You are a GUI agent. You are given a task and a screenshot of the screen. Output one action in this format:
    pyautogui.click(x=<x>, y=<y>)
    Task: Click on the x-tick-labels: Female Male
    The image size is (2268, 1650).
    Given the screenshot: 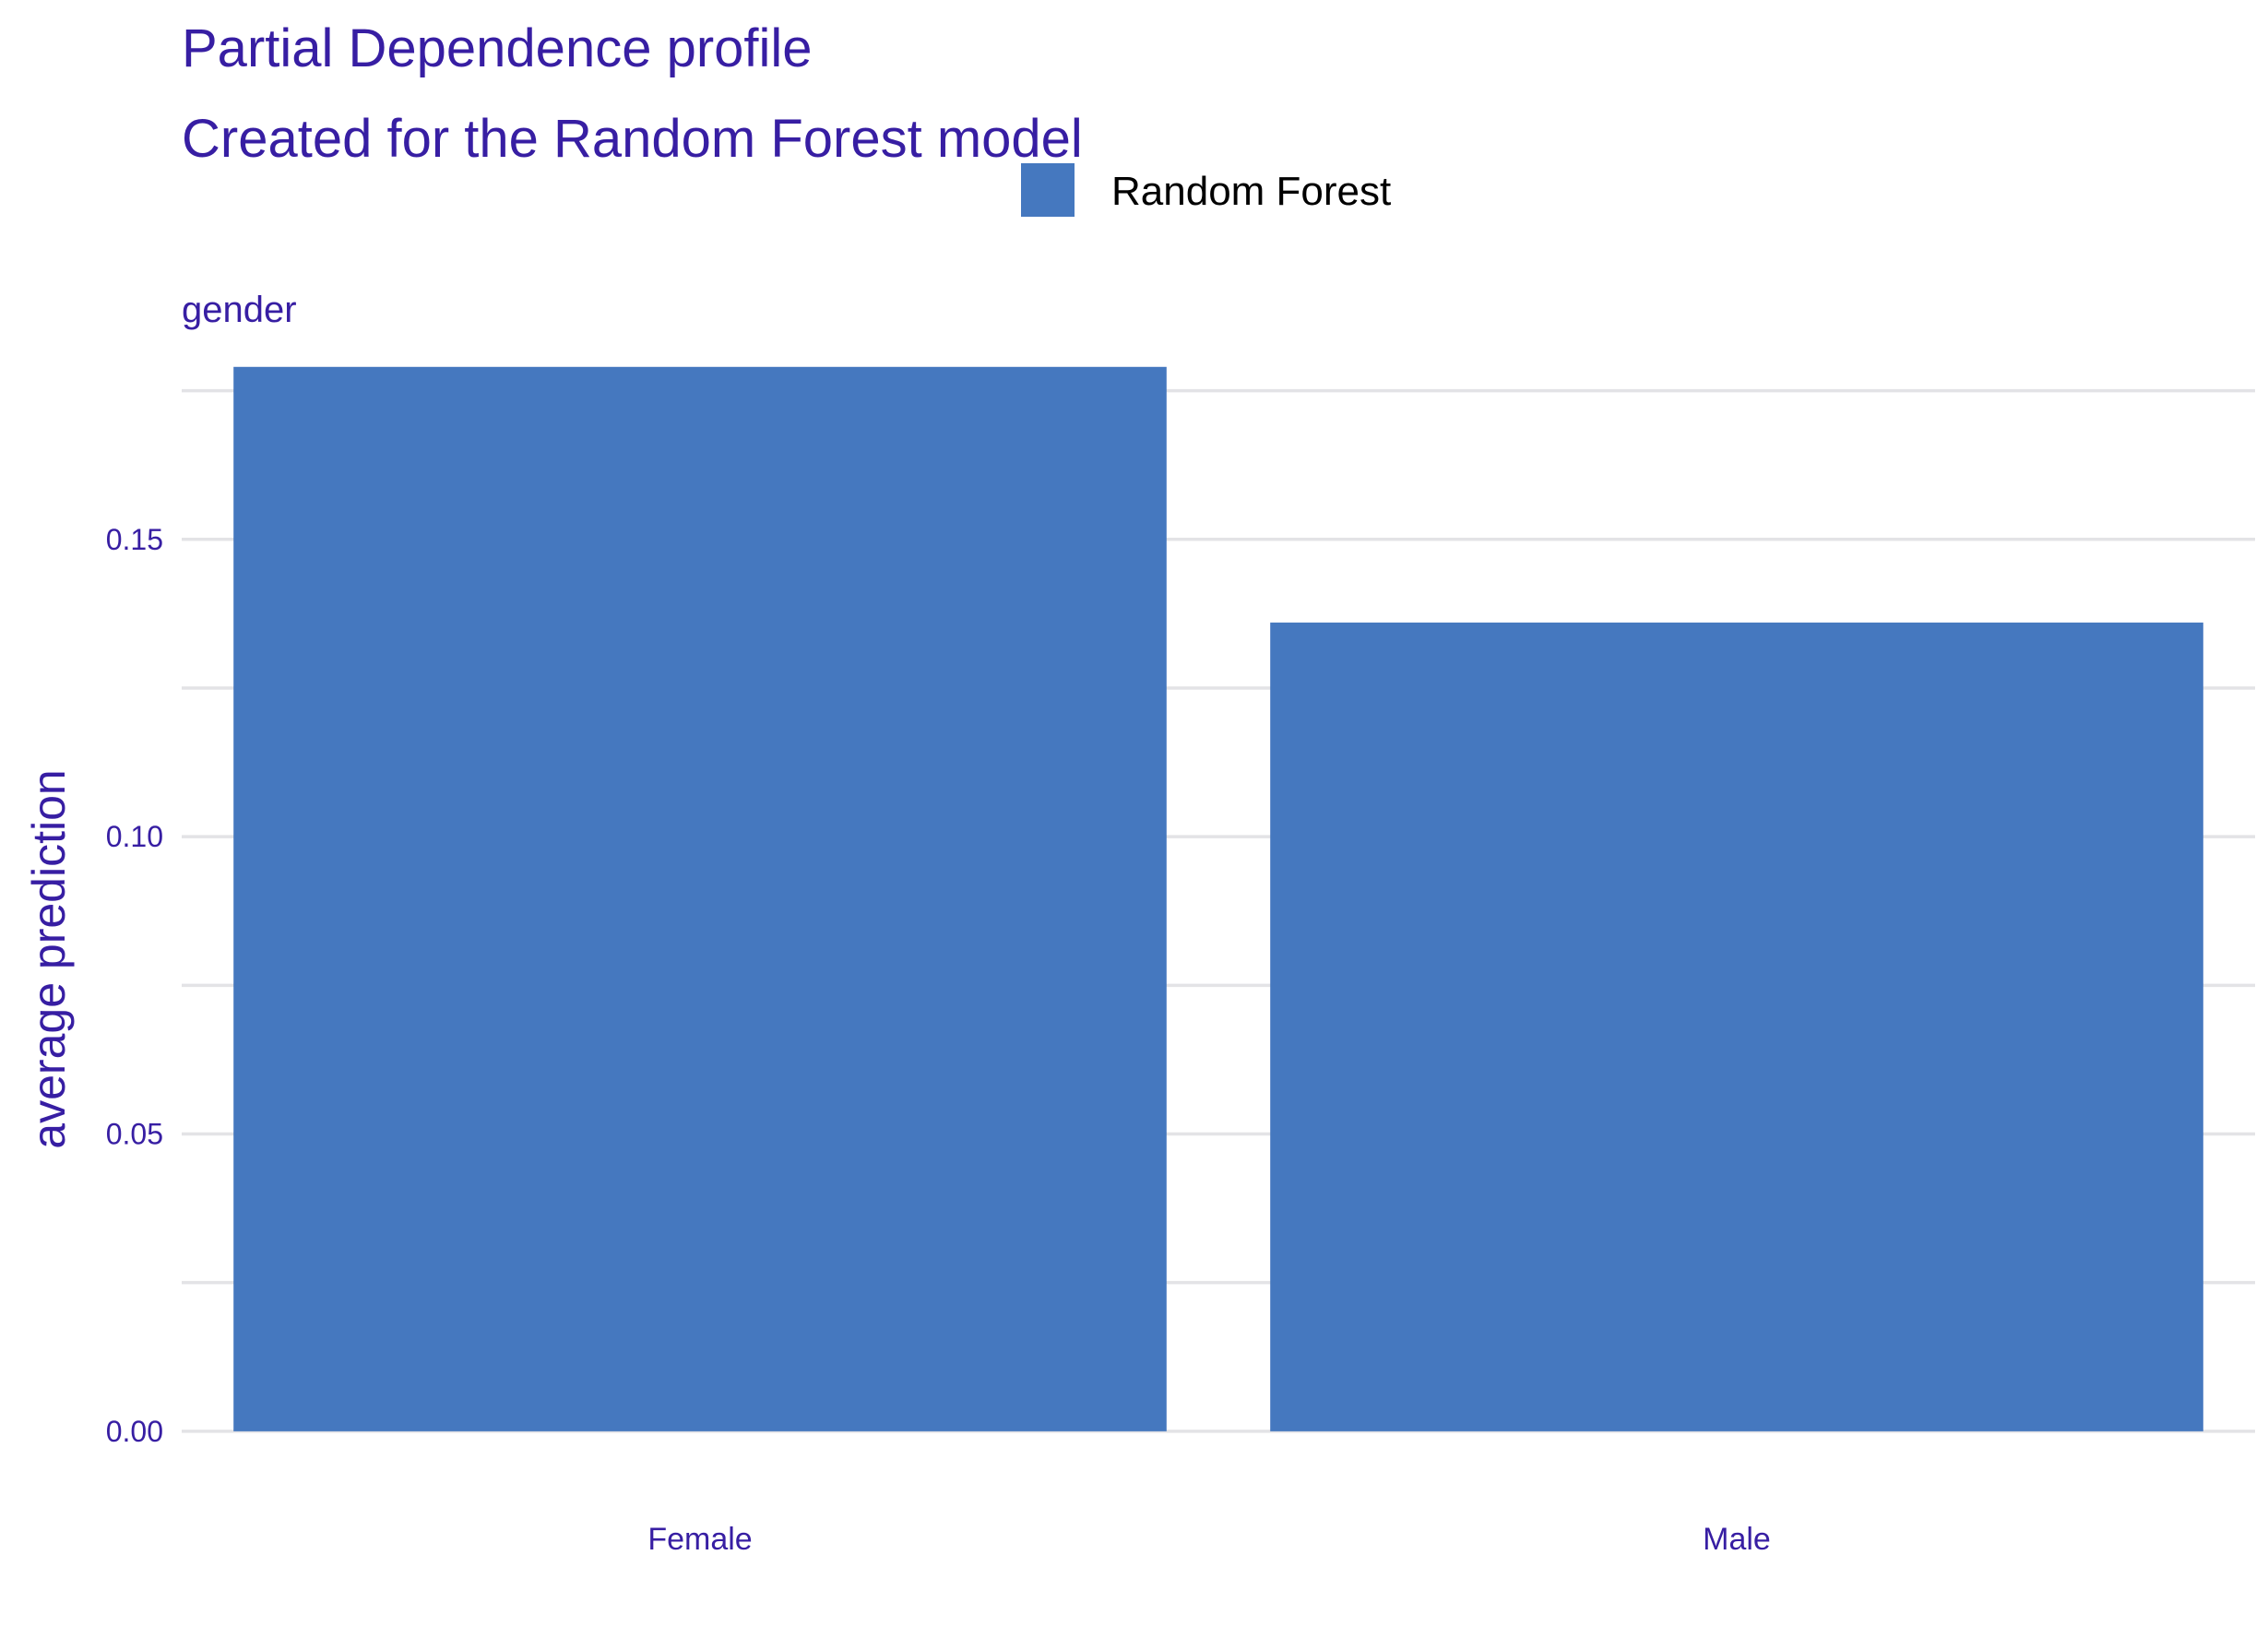 What is the action you would take?
    pyautogui.click(x=1209, y=1539)
    